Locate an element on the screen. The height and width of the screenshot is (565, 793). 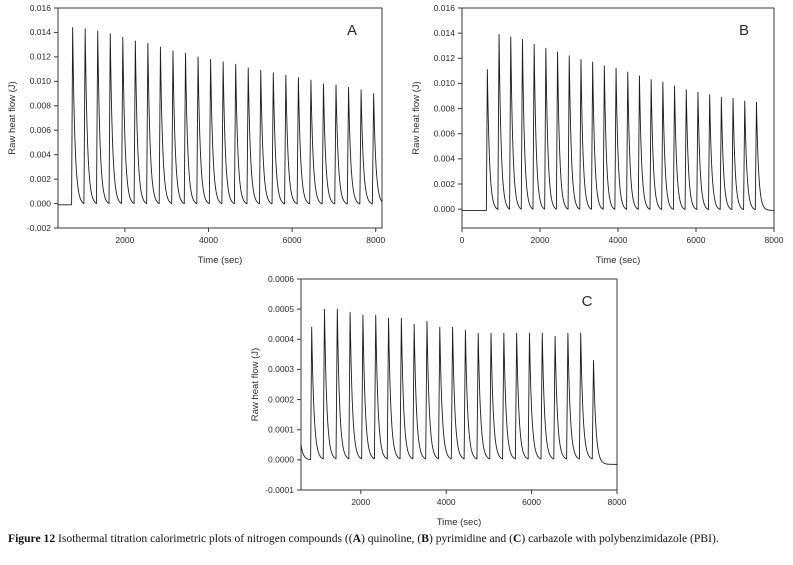
y-tick-label: 0.0005 is located at coordinates (281, 309).